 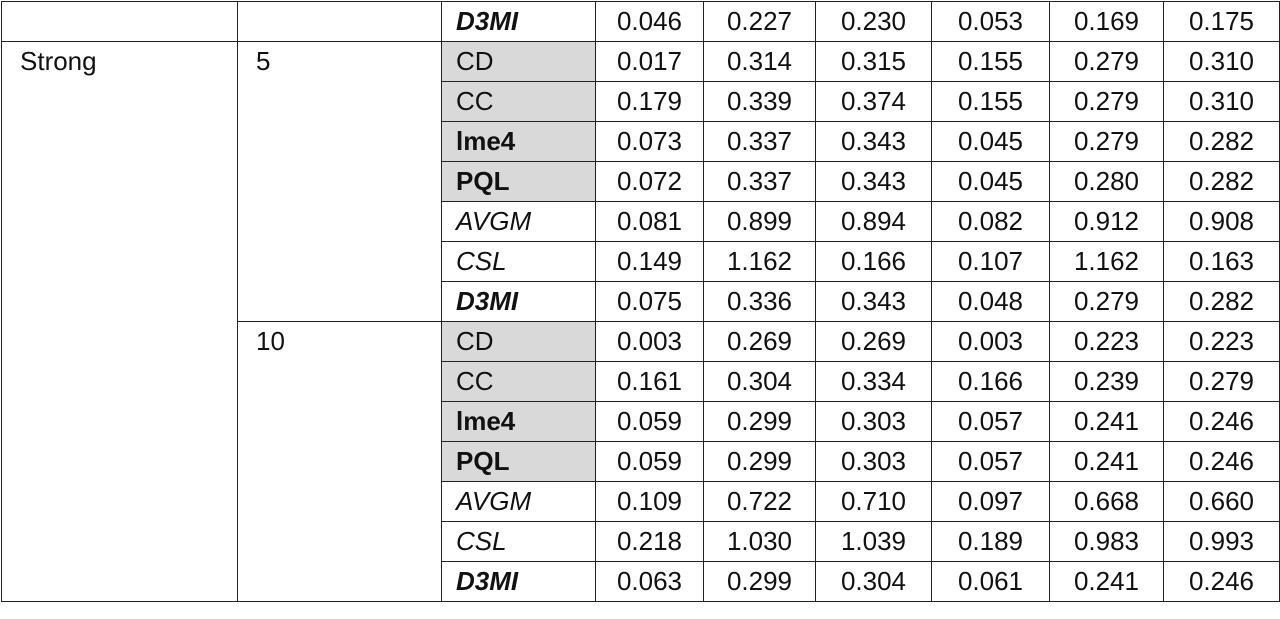 What do you see at coordinates (873, 61) in the screenshot?
I see `value-cell: 0.315` at bounding box center [873, 61].